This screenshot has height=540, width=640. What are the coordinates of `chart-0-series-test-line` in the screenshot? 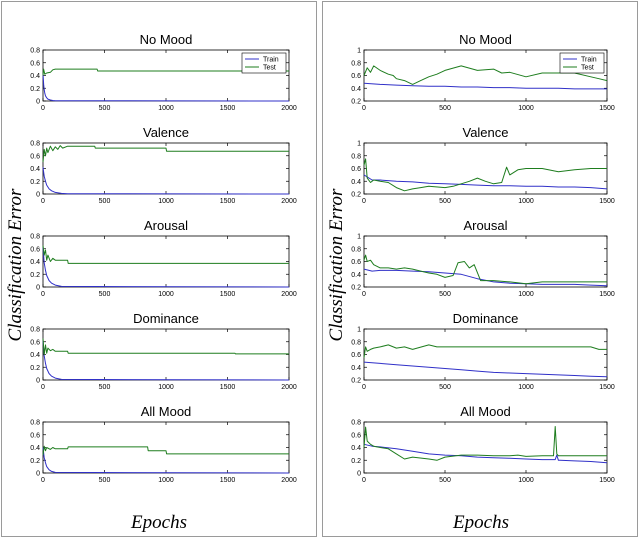 It's located at (165, 72).